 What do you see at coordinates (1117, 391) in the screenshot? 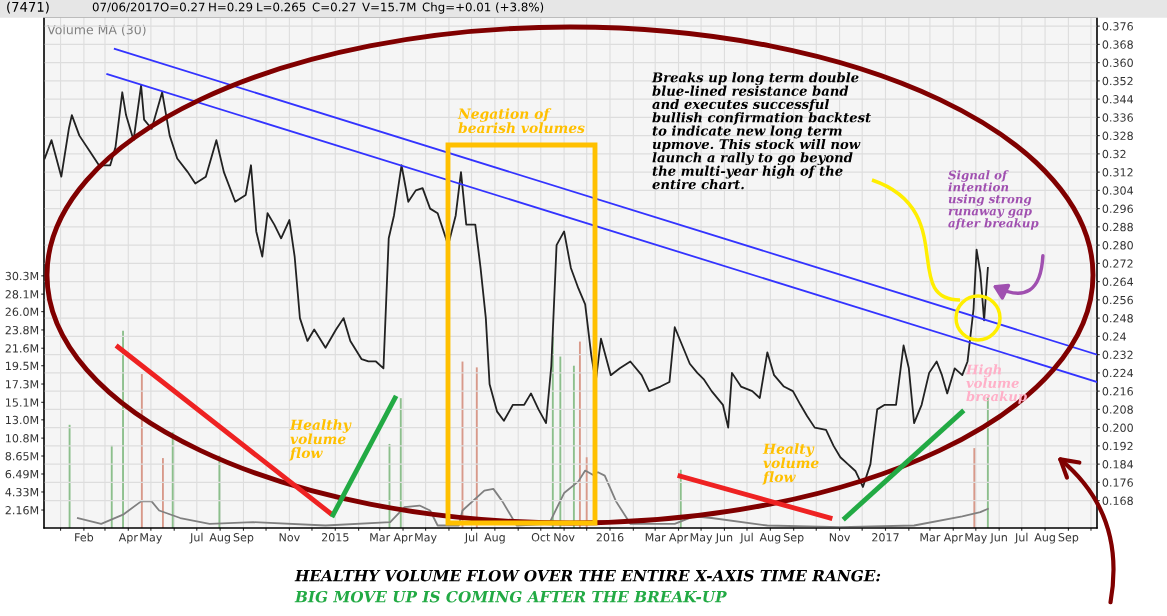
I see `y2-tick-label: 0.216` at bounding box center [1117, 391].